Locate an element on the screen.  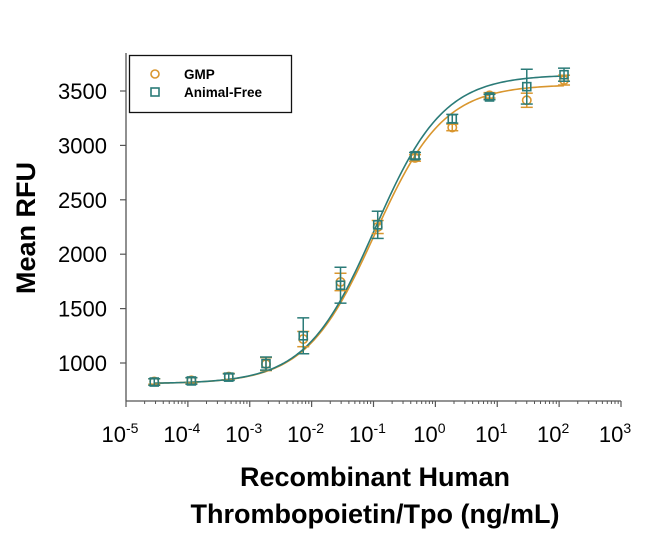
x-tick-label: 10⁰ is located at coordinates (429, 433).